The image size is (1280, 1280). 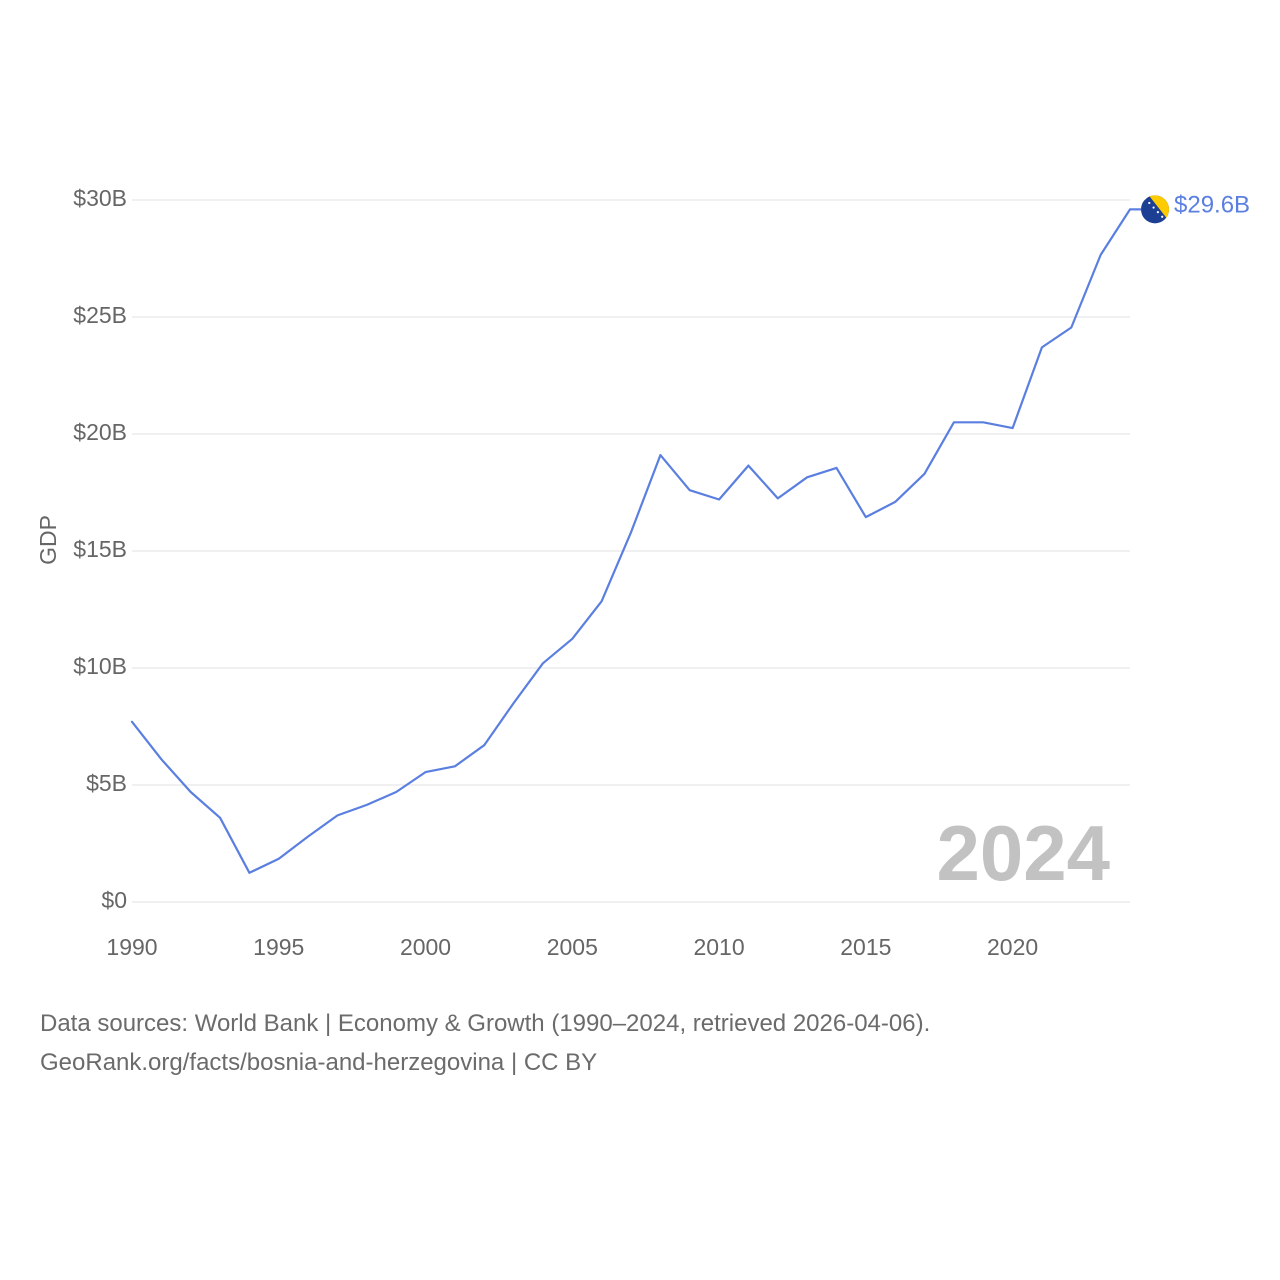 I want to click on x-tick-label: 1995, so click(x=278, y=947).